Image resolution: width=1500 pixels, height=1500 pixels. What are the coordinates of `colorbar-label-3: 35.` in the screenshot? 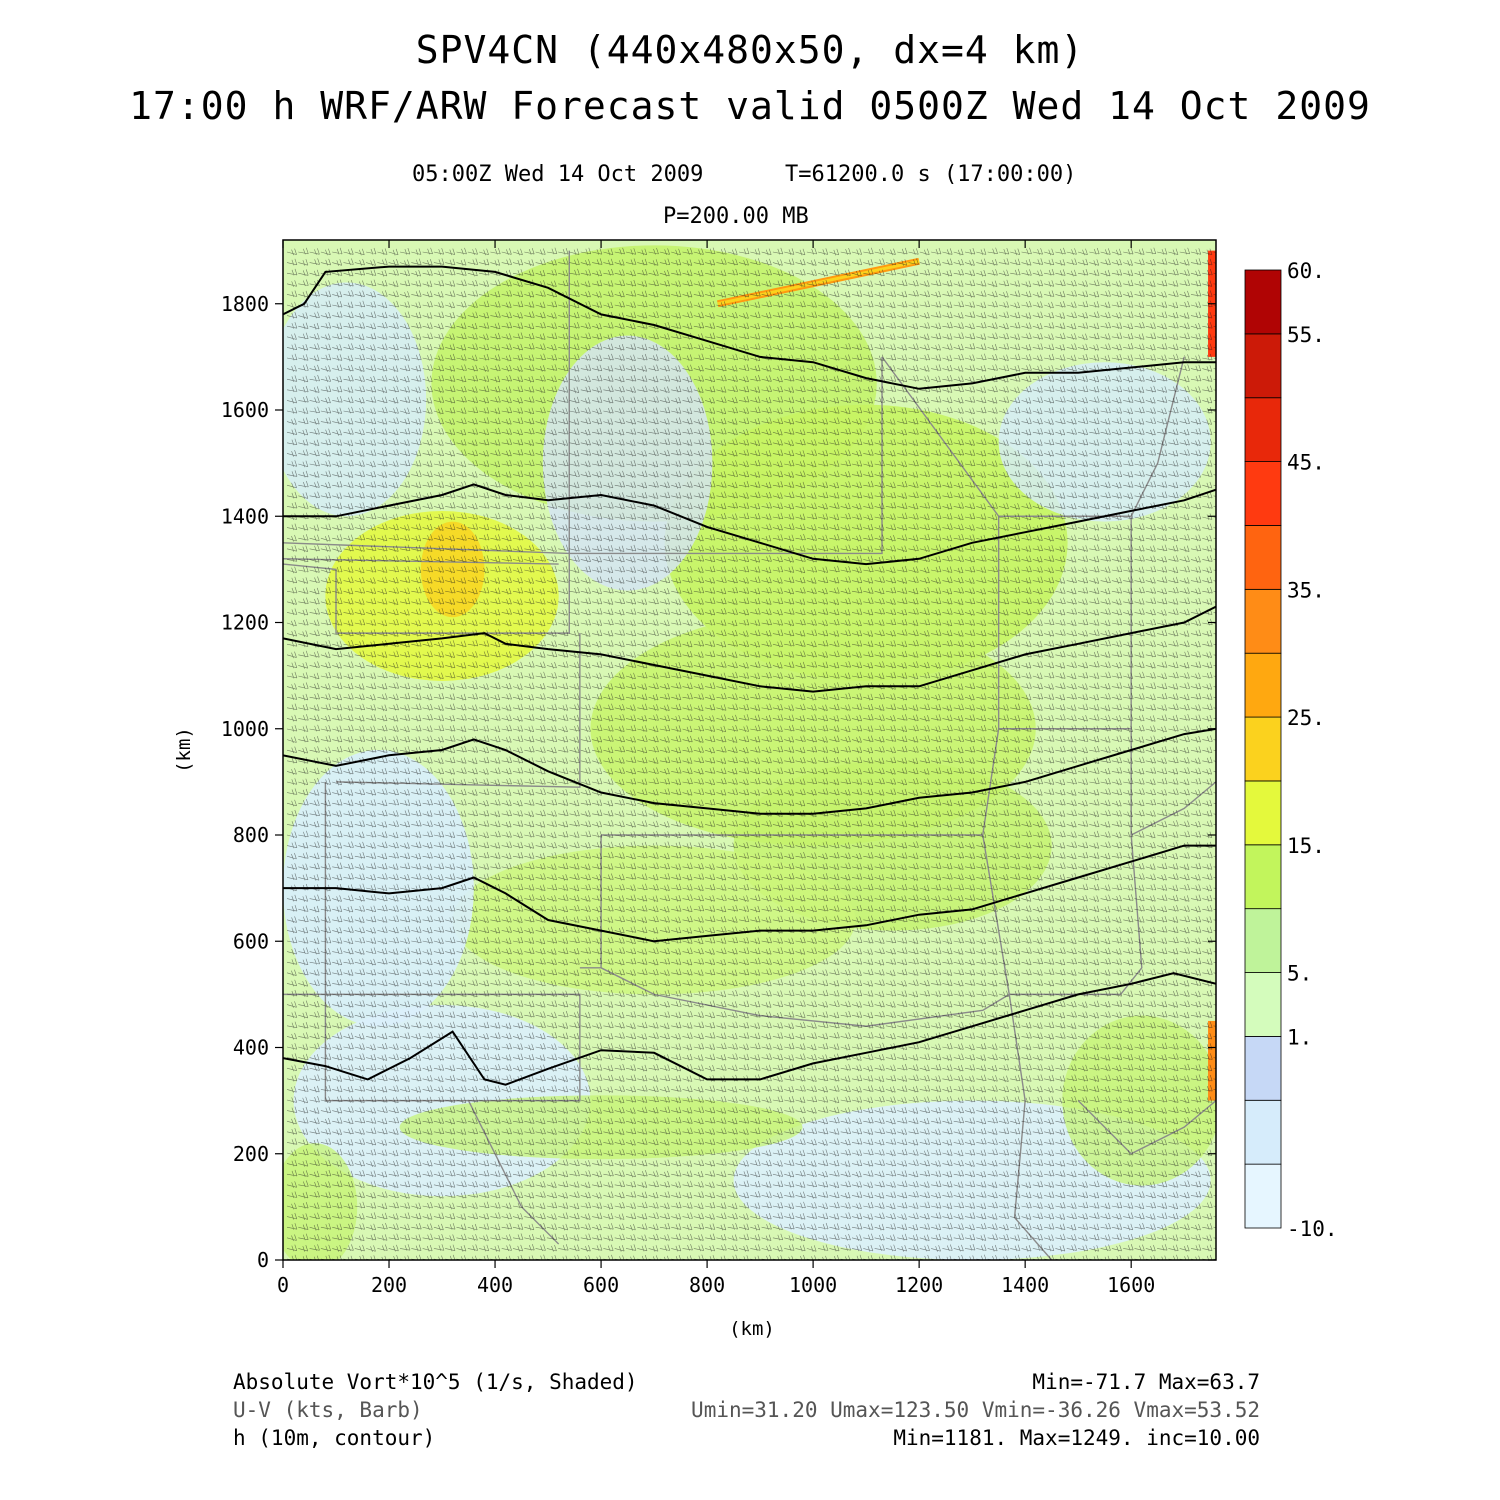 It's located at (1306, 590).